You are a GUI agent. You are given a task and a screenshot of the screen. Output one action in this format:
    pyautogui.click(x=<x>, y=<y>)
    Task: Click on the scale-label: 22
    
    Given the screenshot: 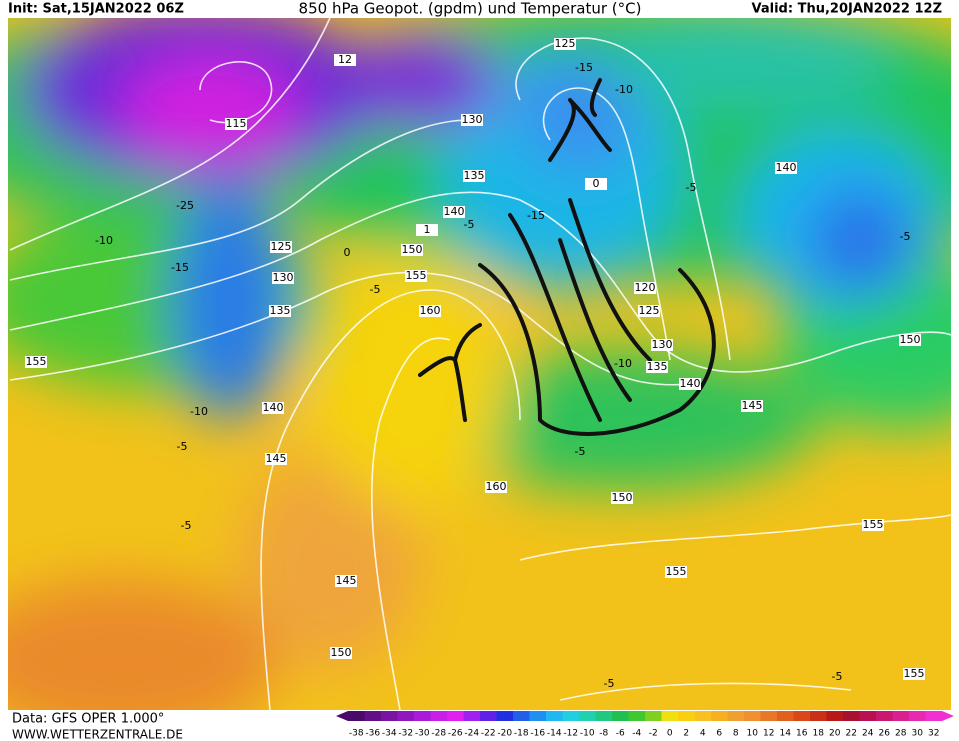 What is the action you would take?
    pyautogui.click(x=851, y=734)
    